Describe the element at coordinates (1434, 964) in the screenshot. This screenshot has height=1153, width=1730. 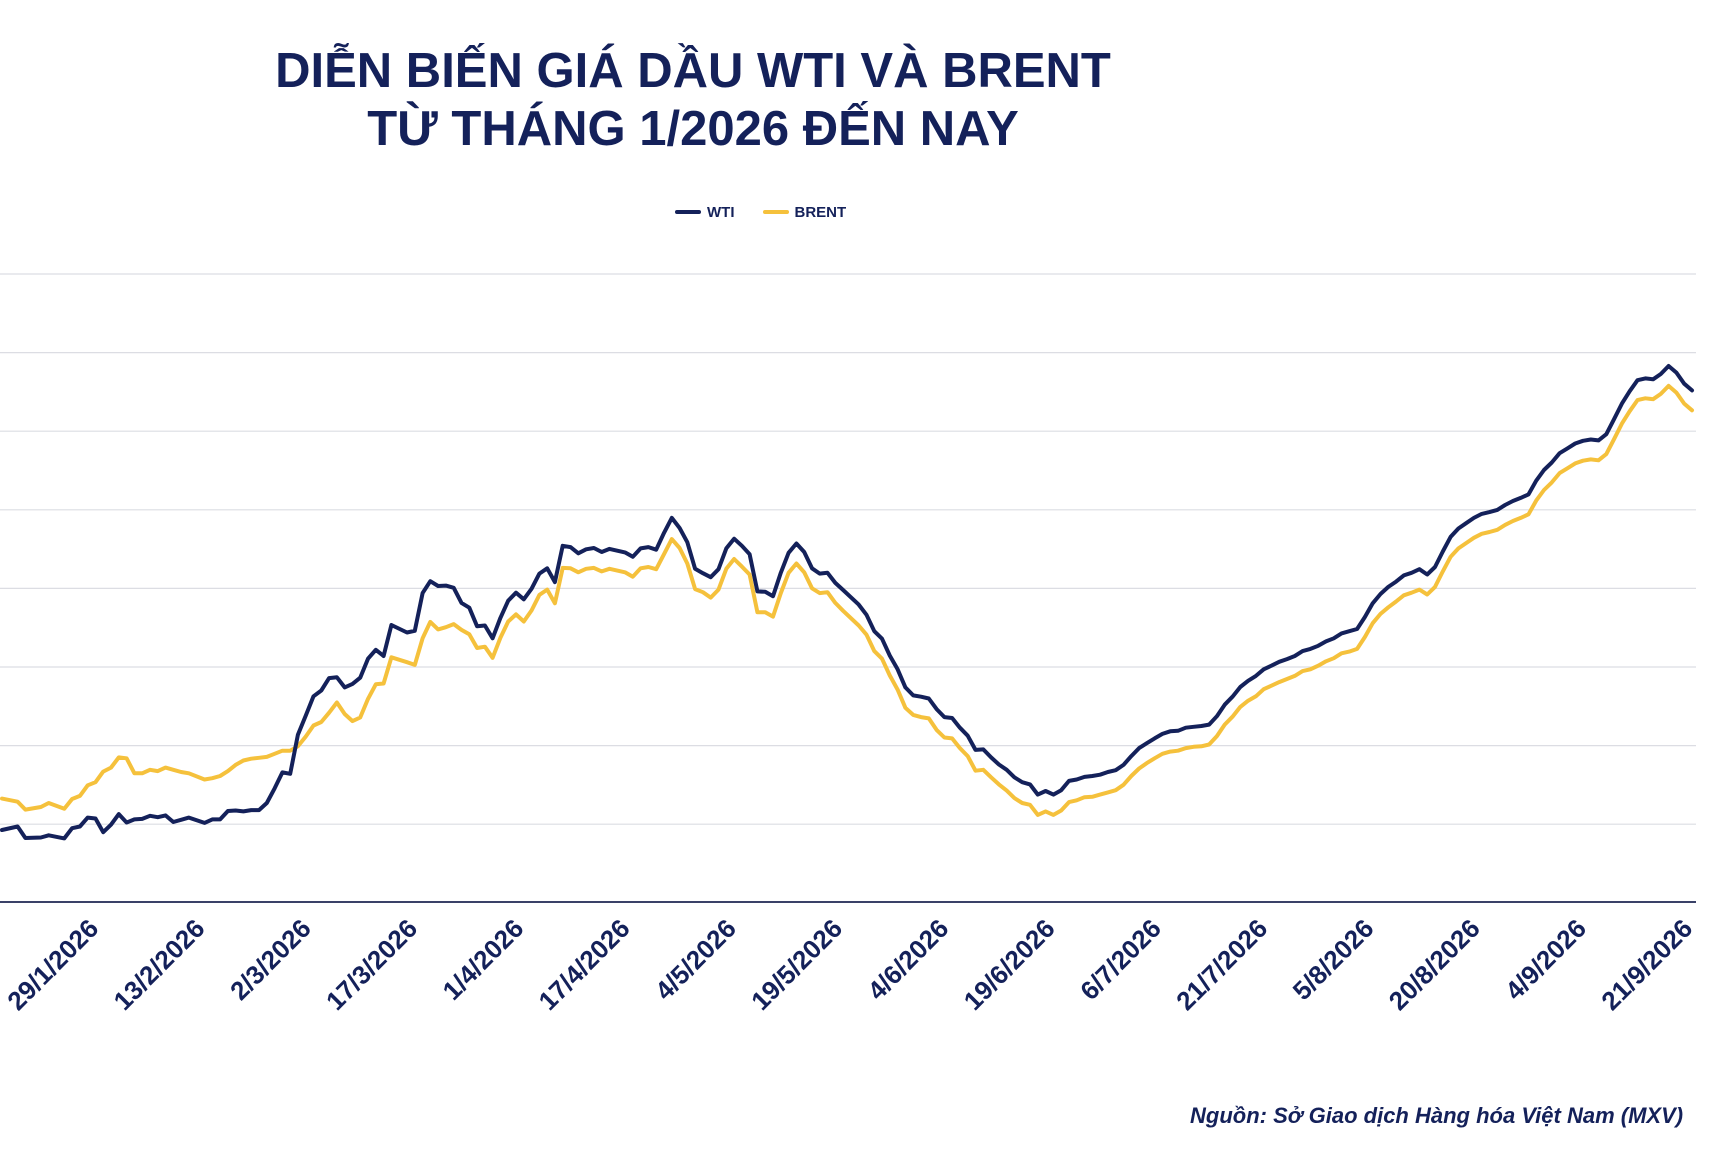
I see `x-tick-label: 20/8/2026` at that location.